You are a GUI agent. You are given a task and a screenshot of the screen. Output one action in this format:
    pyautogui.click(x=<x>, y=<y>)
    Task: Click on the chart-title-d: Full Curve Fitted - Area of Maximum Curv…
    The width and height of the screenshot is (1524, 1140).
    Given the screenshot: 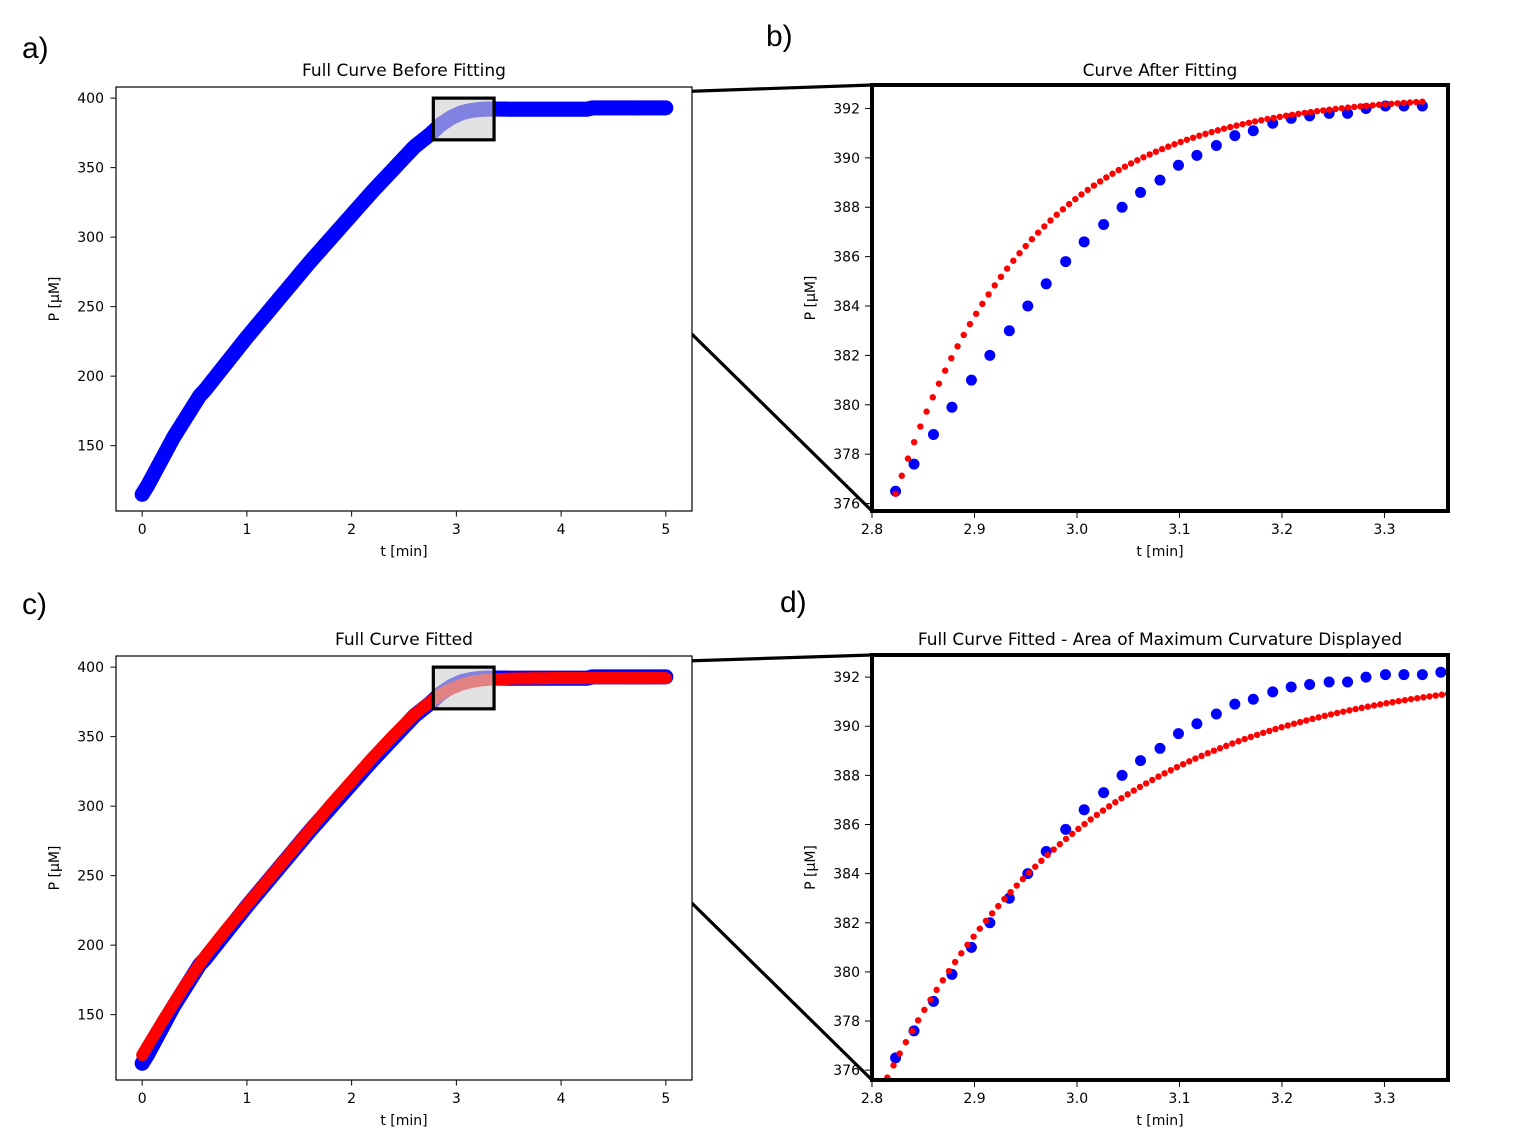 What is the action you would take?
    pyautogui.click(x=1160, y=640)
    